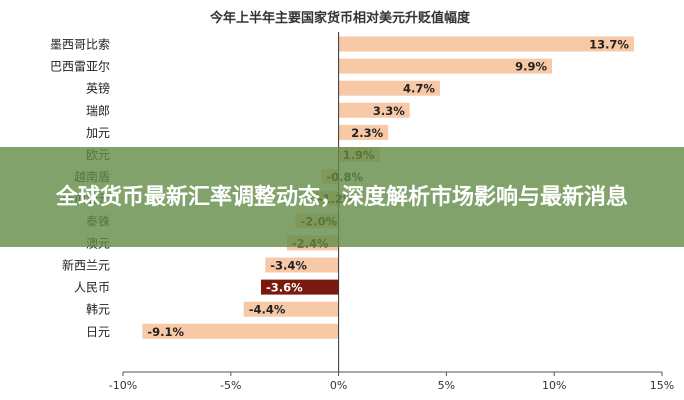  Describe the element at coordinates (554, 385) in the screenshot. I see `x-tick-label: 10%` at that location.